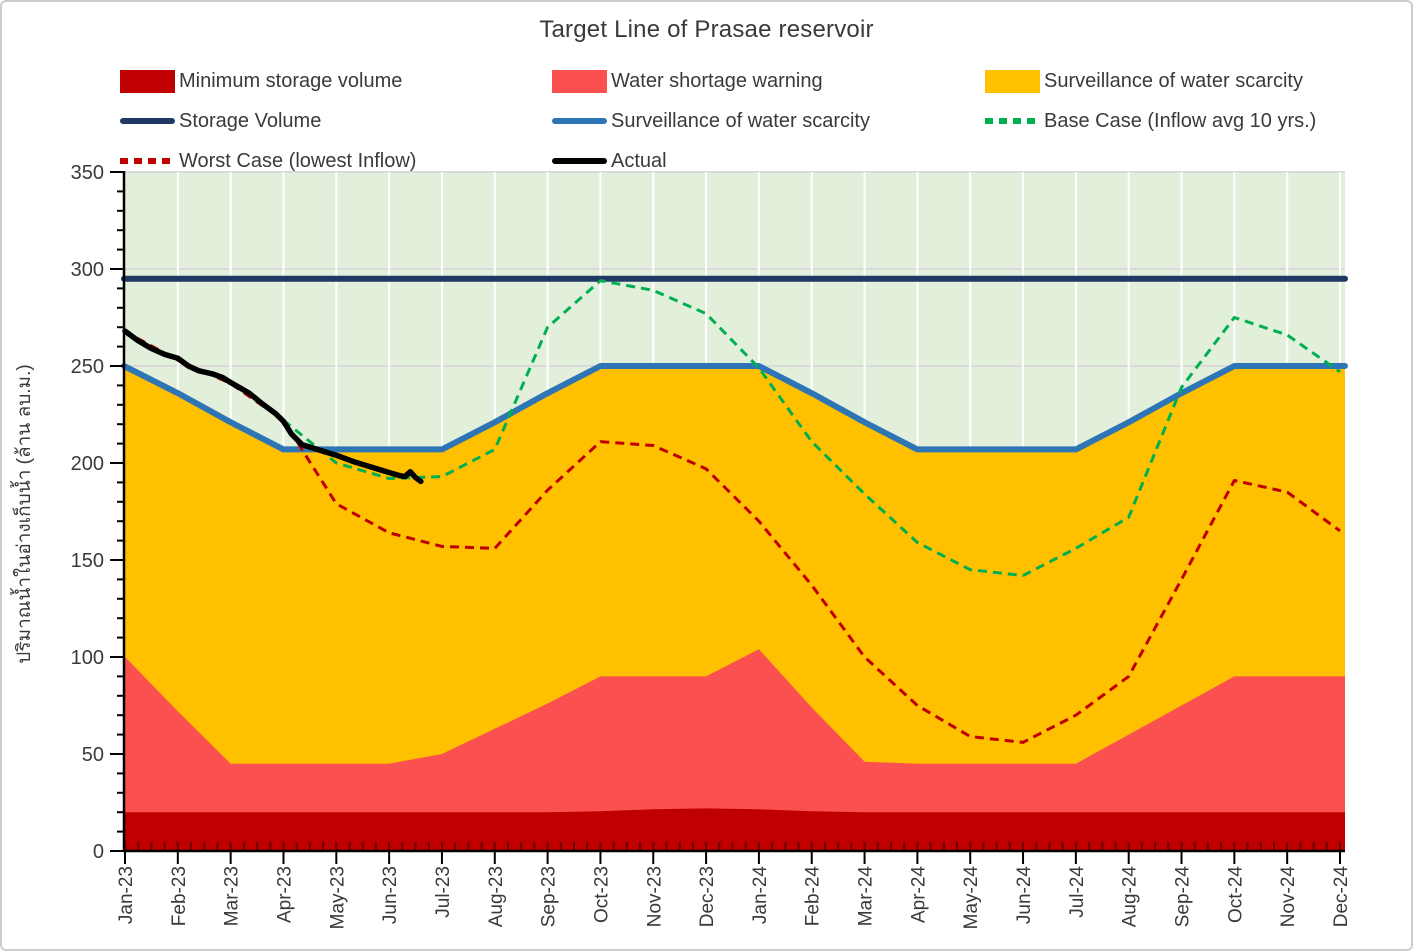 This screenshot has width=1413, height=951. I want to click on x-tick-label: Nov-23, so click(654, 896).